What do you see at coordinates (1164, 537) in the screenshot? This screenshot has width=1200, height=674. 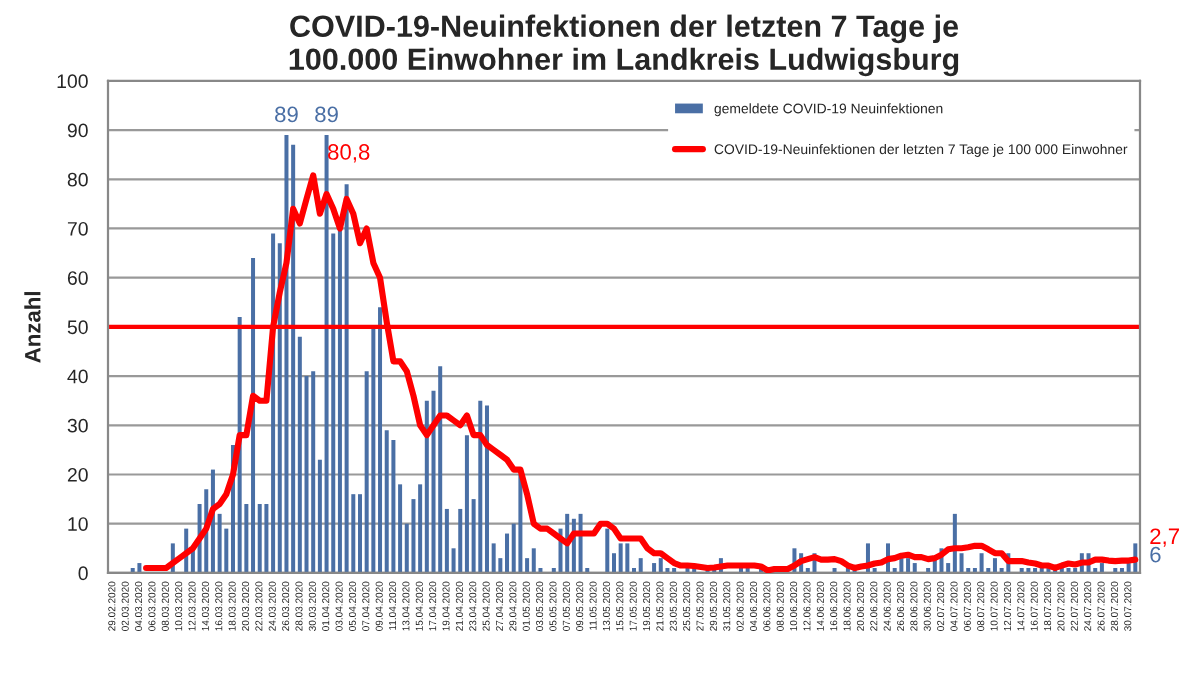 I see `data-label: 2,7` at bounding box center [1164, 537].